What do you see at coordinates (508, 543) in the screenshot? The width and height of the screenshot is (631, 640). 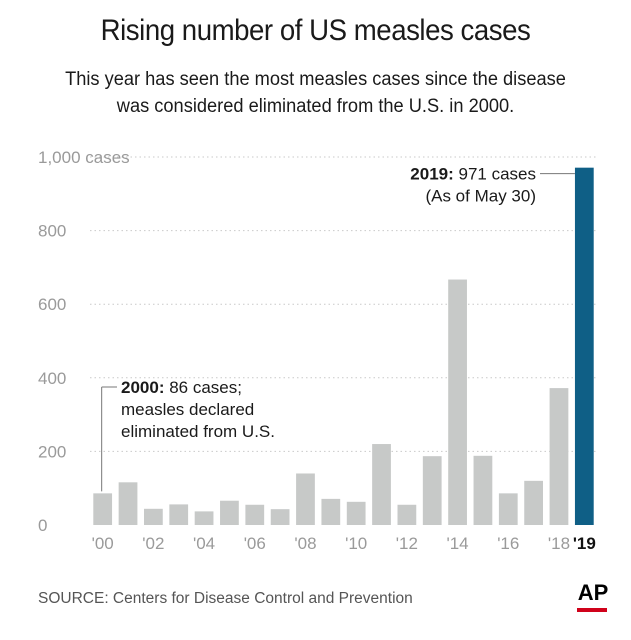 I see `x-tick-label: '16` at bounding box center [508, 543].